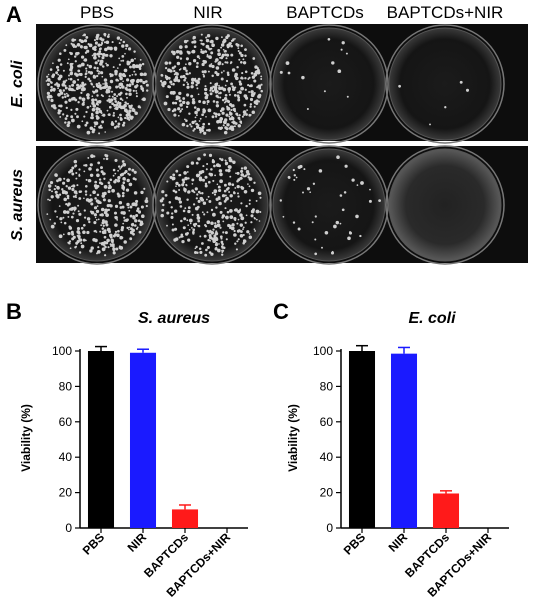 Image resolution: width=533 pixels, height=614 pixels. I want to click on y-tick-label: 0, so click(68, 528).